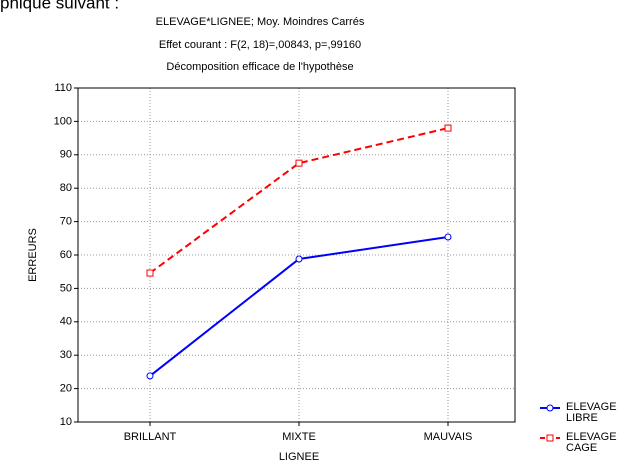 Image resolution: width=624 pixels, height=476 pixels. I want to click on x-axis-label: LIGNEE, so click(299, 457).